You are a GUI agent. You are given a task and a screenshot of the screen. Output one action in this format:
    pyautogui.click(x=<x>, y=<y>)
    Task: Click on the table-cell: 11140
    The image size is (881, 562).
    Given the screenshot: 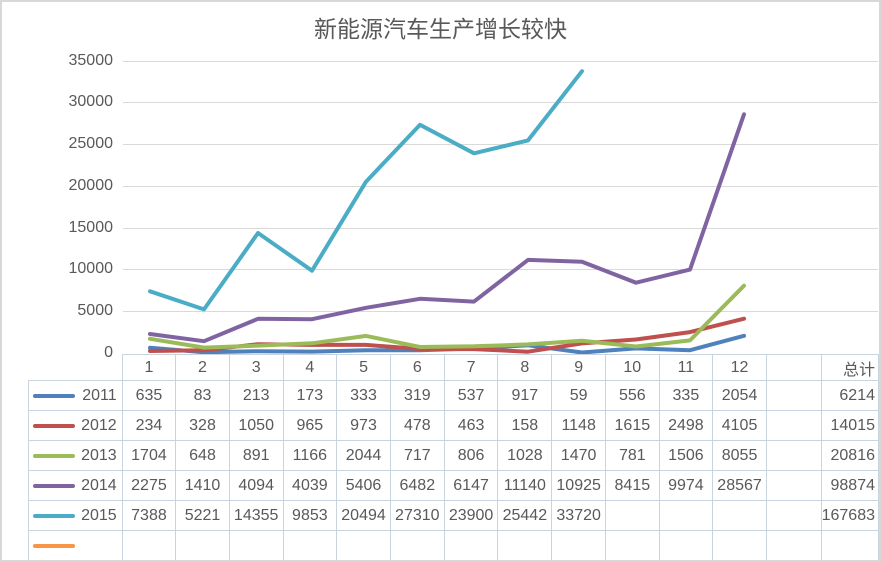 What is the action you would take?
    pyautogui.click(x=525, y=485)
    